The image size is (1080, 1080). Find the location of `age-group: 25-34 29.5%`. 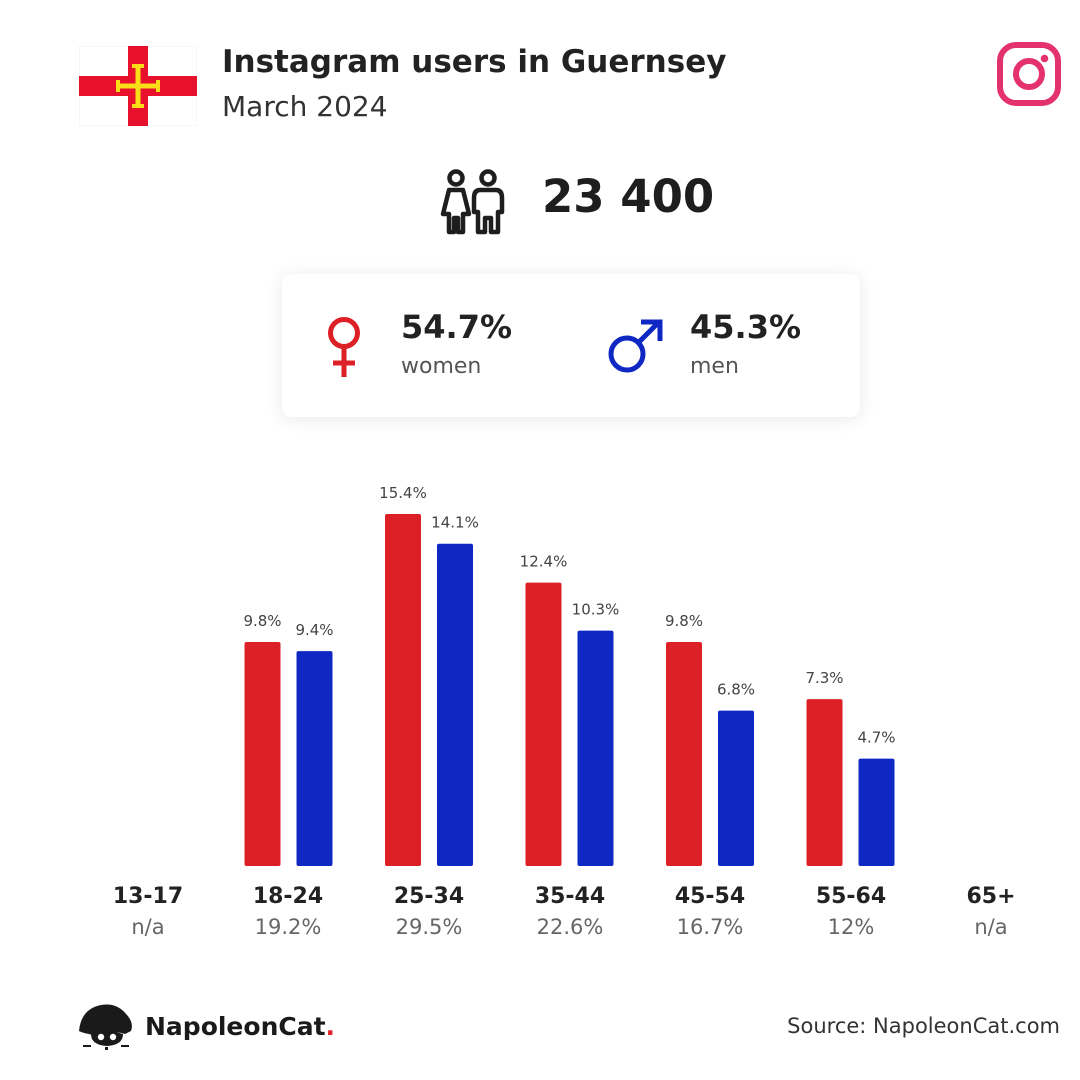

age-group: 25-34 29.5% is located at coordinates (429, 911).